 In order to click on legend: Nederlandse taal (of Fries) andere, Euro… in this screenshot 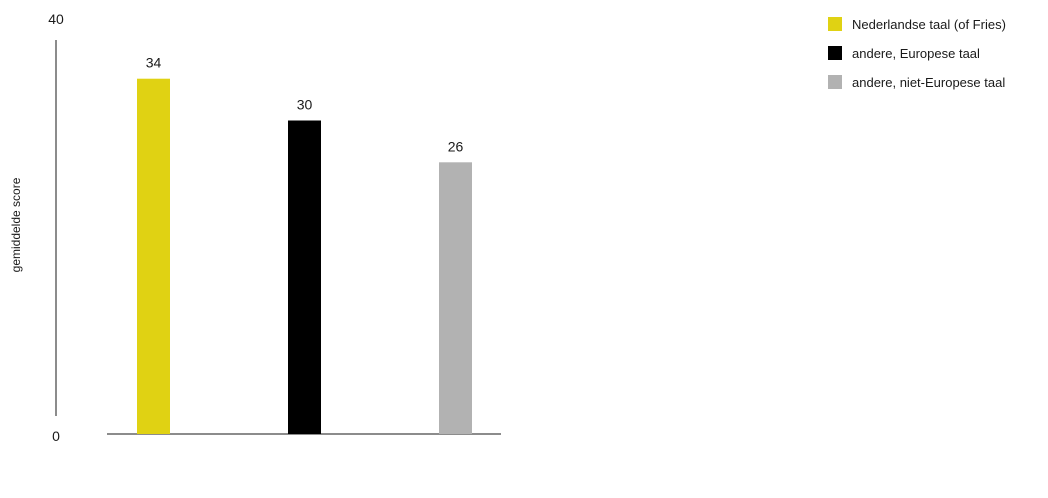, I will do `click(917, 57)`.